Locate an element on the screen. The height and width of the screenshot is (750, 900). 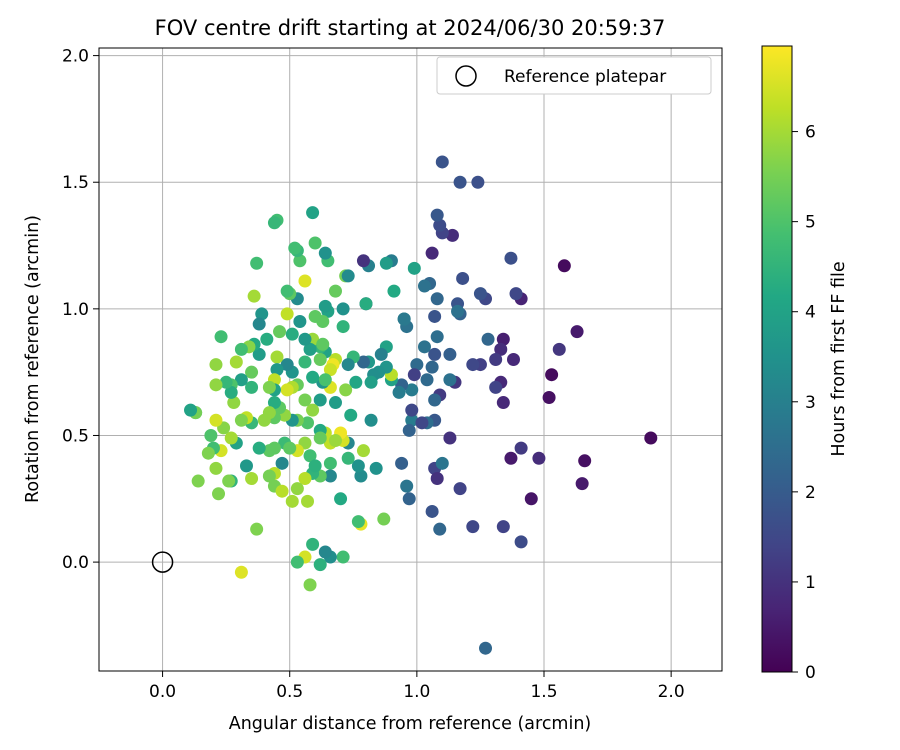
colorbar-tick-label: 6 is located at coordinates (810, 133).